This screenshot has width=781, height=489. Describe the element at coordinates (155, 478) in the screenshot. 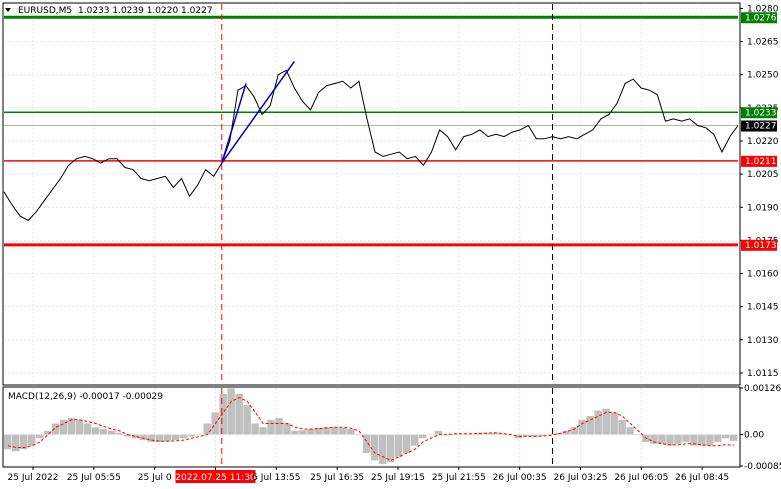

I see `x-tick-label: 25 Jul 0` at that location.